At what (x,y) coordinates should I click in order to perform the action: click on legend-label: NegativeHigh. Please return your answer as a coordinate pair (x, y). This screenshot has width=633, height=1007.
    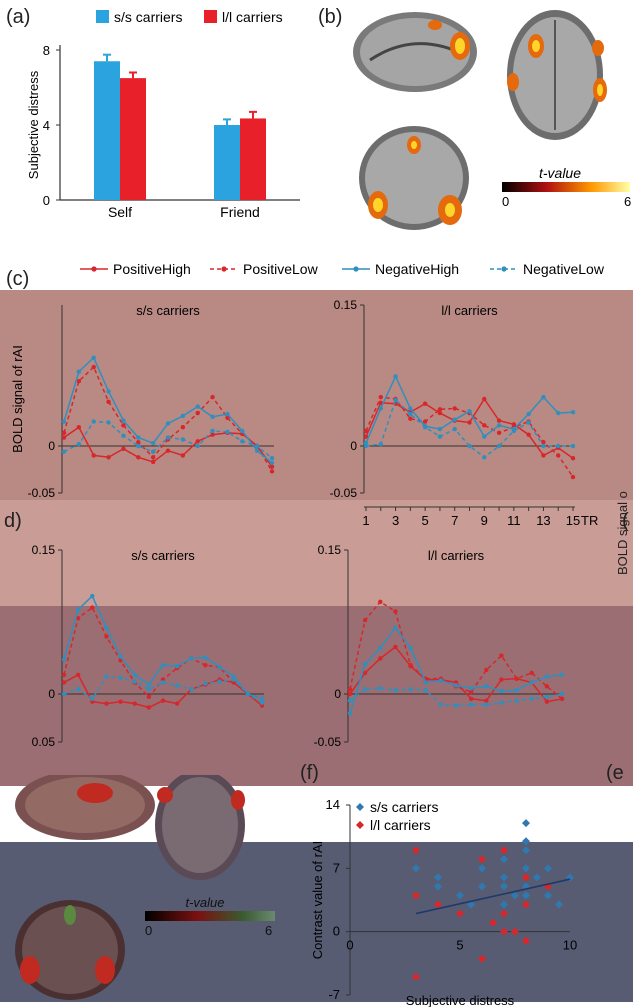
    Looking at the image, I should click on (417, 269).